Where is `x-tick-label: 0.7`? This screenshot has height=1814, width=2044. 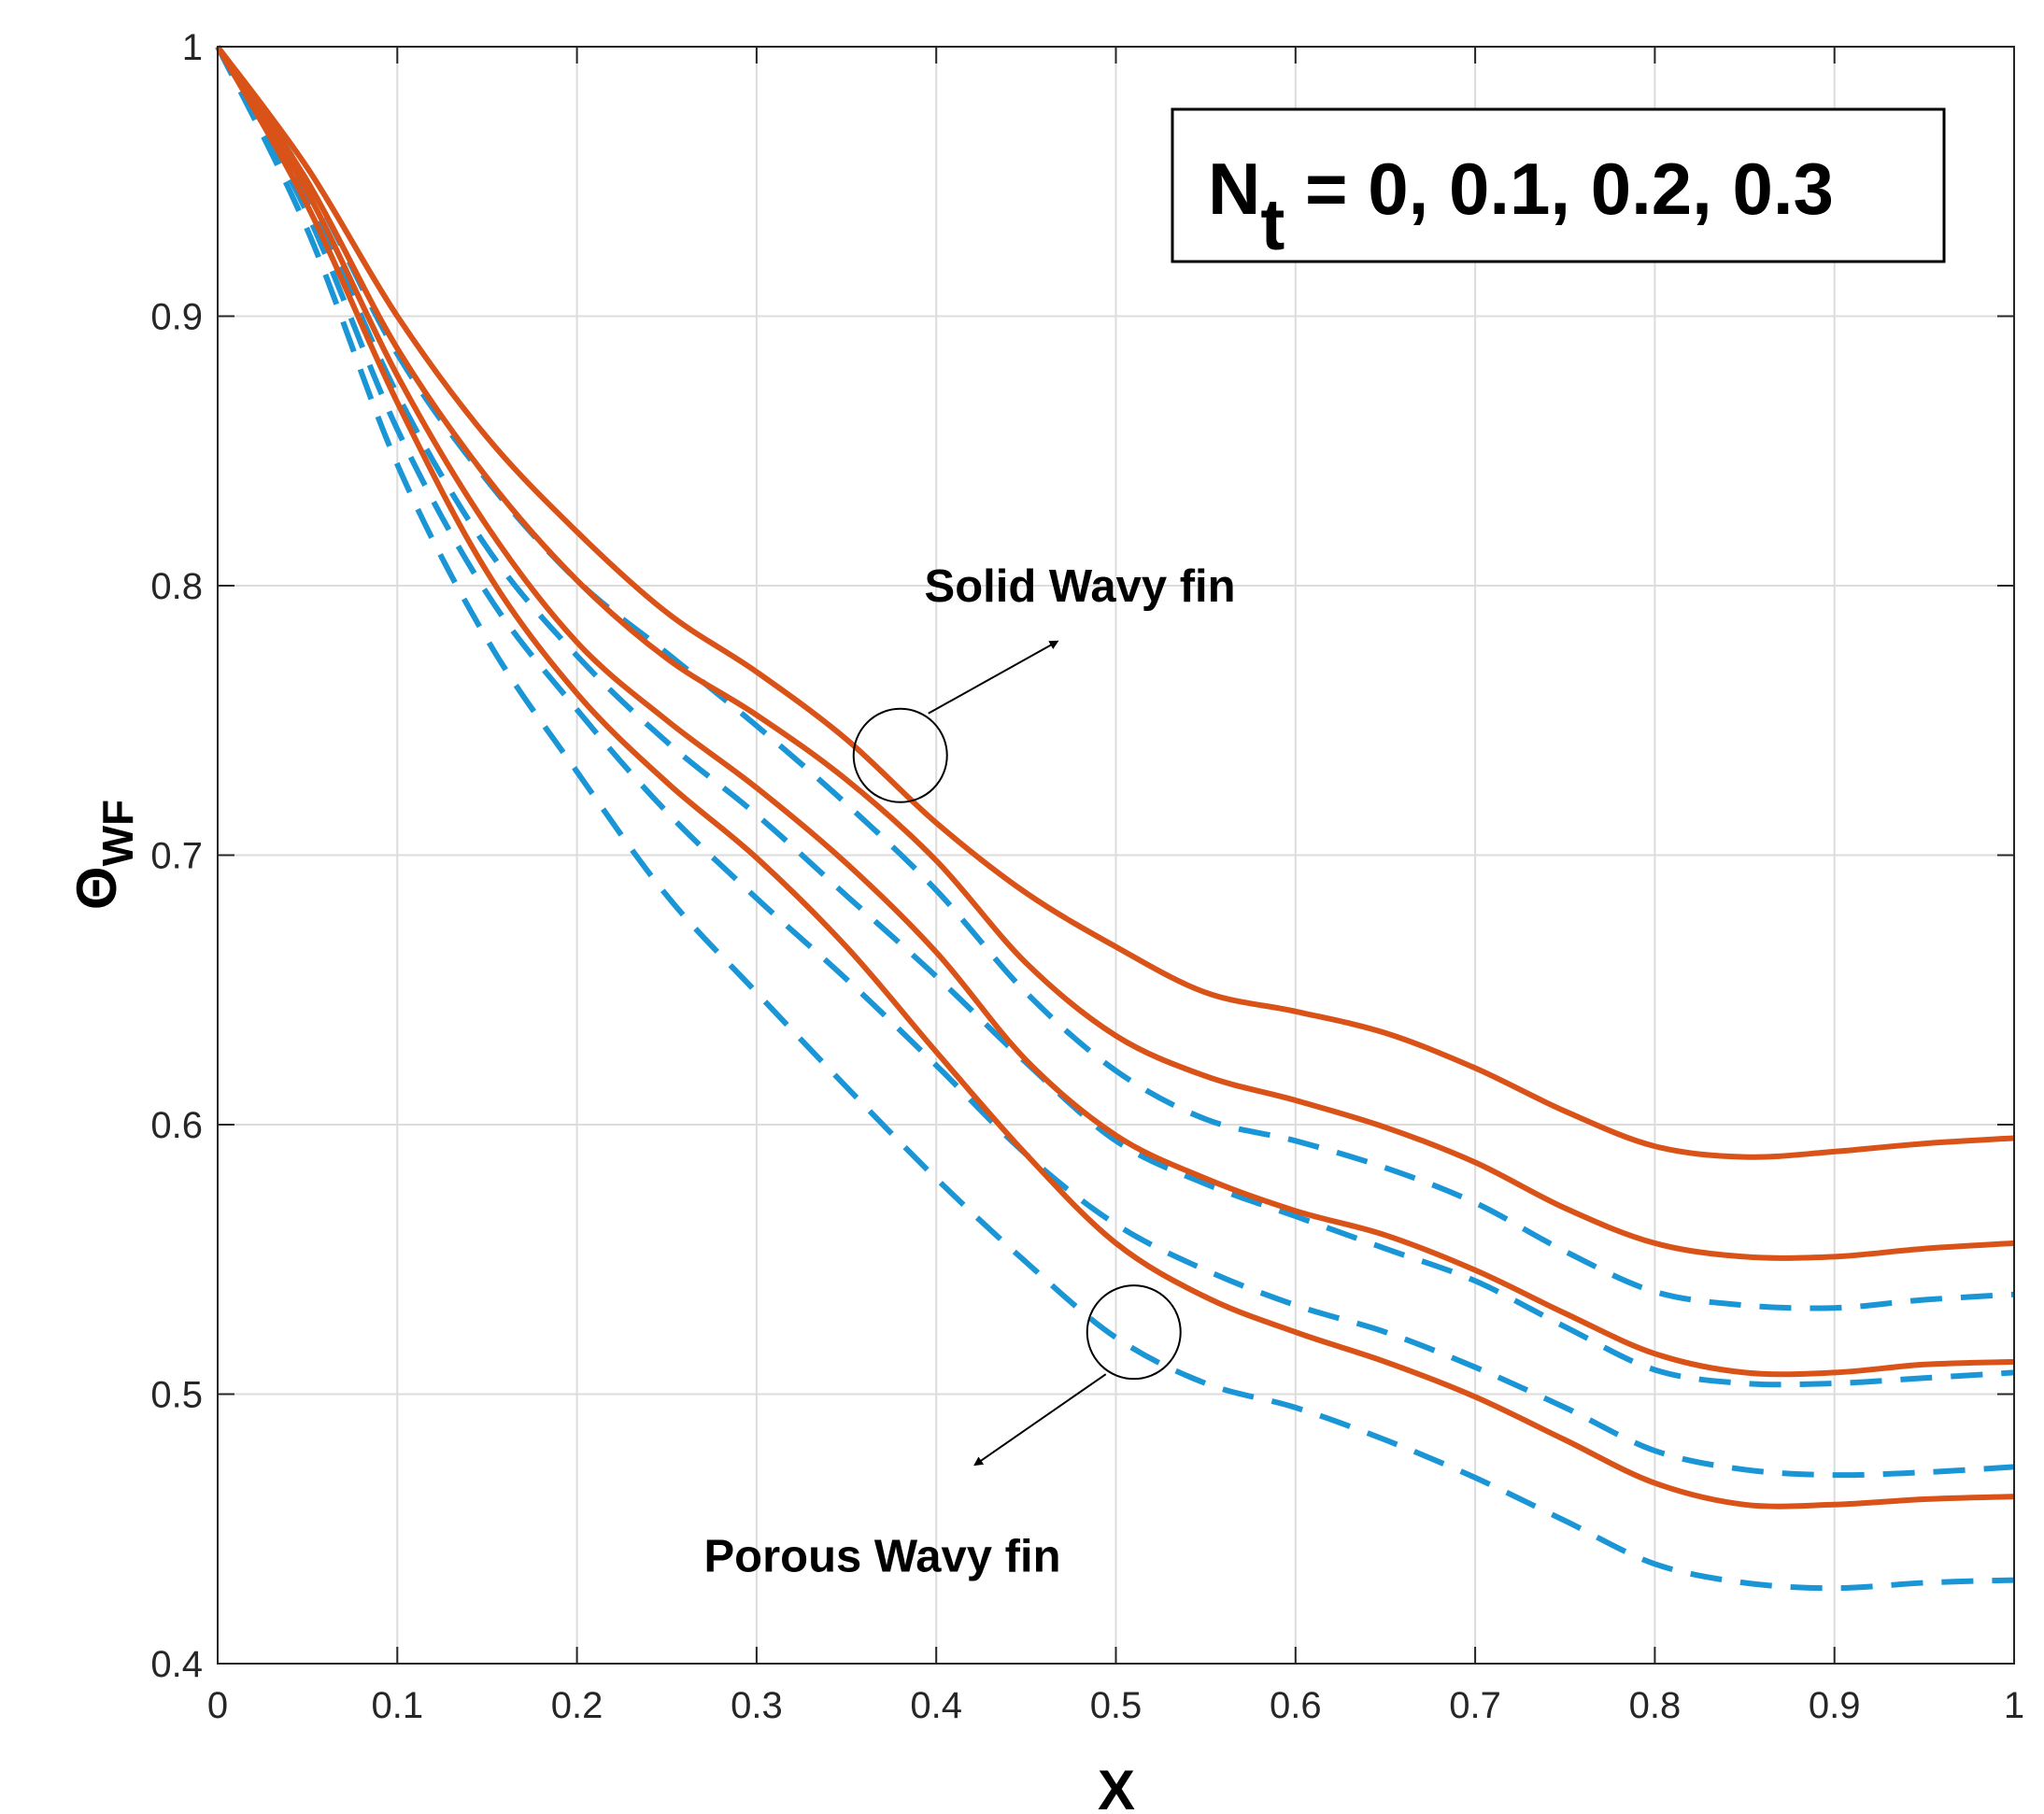 x-tick-label: 0.7 is located at coordinates (1475, 1705).